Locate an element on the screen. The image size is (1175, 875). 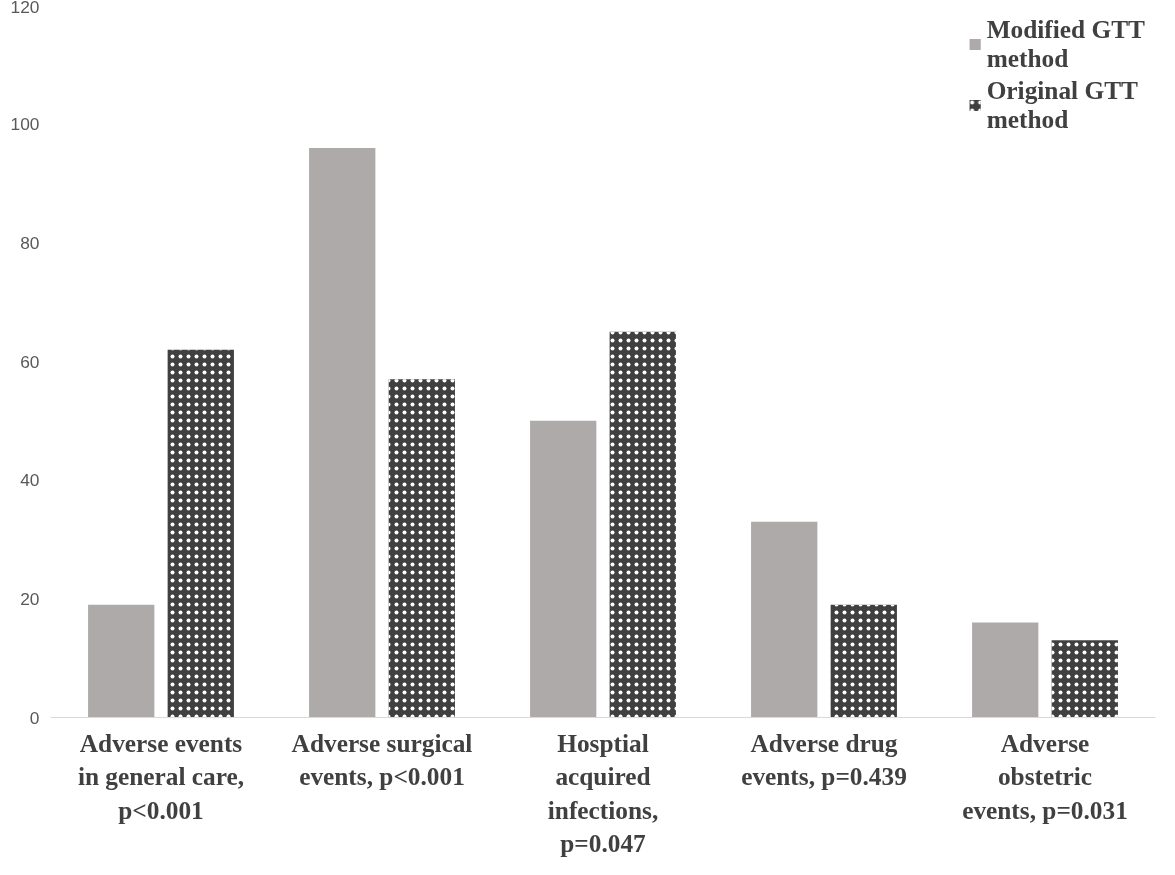
x-tick-label: Hosptial acquired infections, p=0.047 is located at coordinates (603, 793).